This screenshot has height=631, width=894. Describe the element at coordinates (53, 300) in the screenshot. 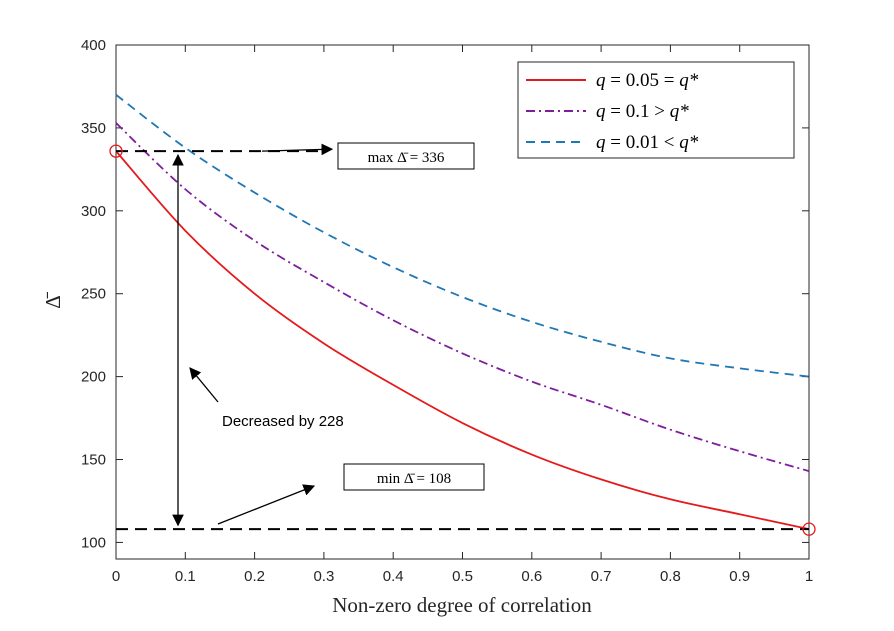

I see `y-axis-title: Δ̄` at that location.